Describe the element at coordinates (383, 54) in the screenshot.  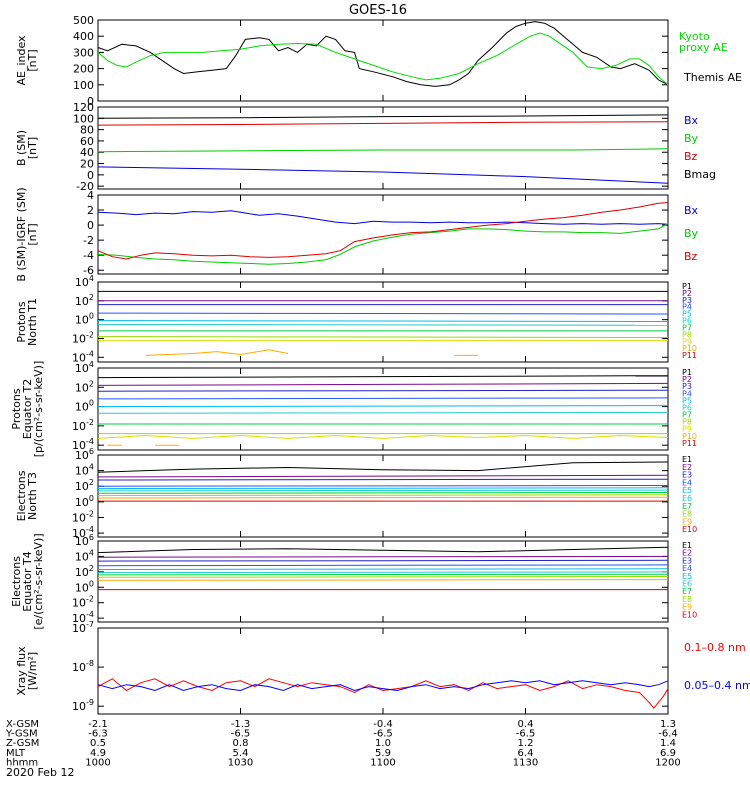
I see `series-themis-ae` at that location.